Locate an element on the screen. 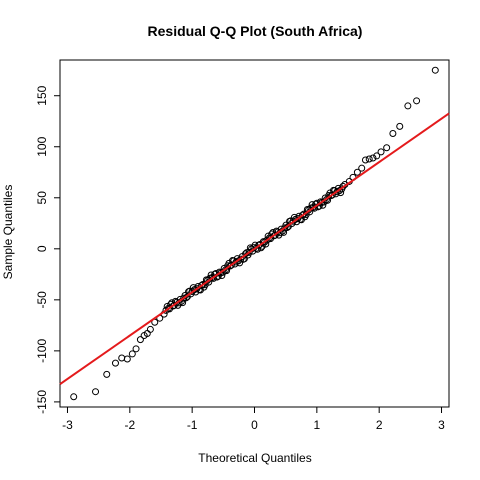  x-tick-label: -3 is located at coordinates (67, 425).